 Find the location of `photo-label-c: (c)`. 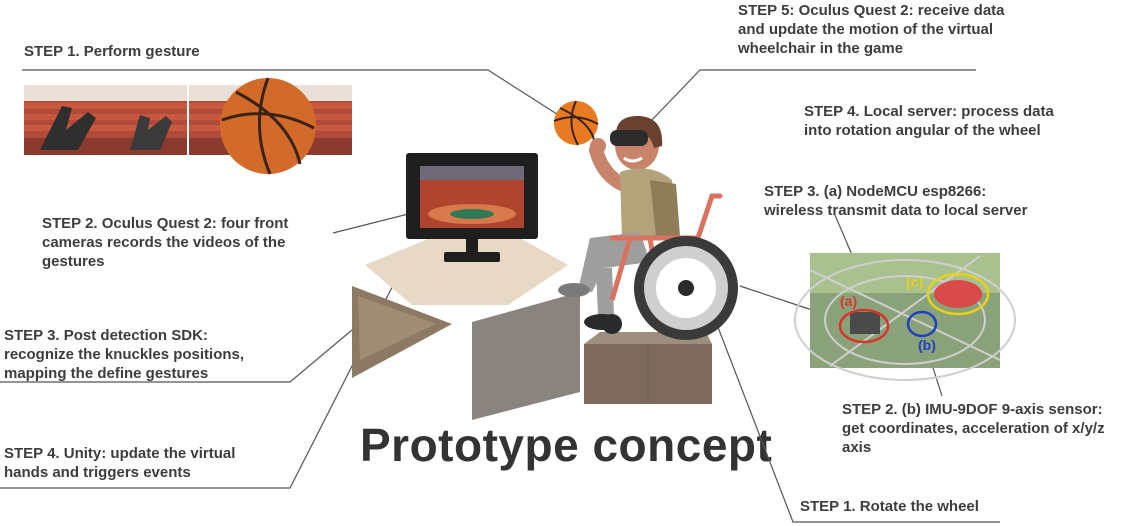

photo-label-c: (c) is located at coordinates (915, 282).